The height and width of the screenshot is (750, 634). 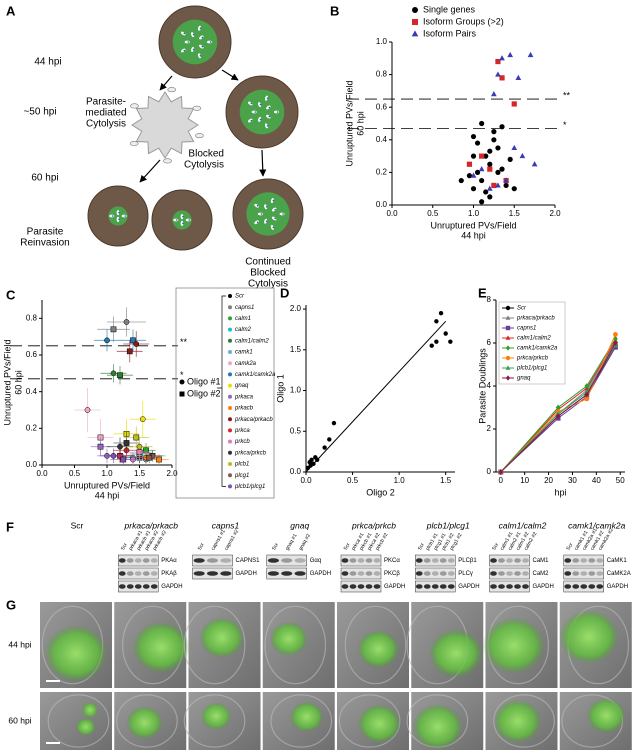 What do you see at coordinates (226, 525) in the screenshot?
I see `column-header: capns1` at bounding box center [226, 525].